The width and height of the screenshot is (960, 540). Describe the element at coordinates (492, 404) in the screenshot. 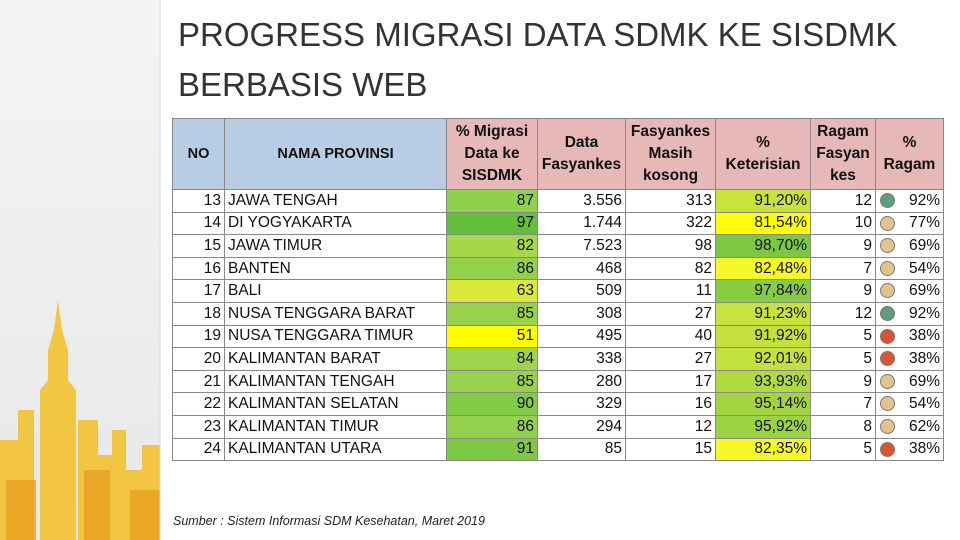

I see `table-cell: 90` at that location.